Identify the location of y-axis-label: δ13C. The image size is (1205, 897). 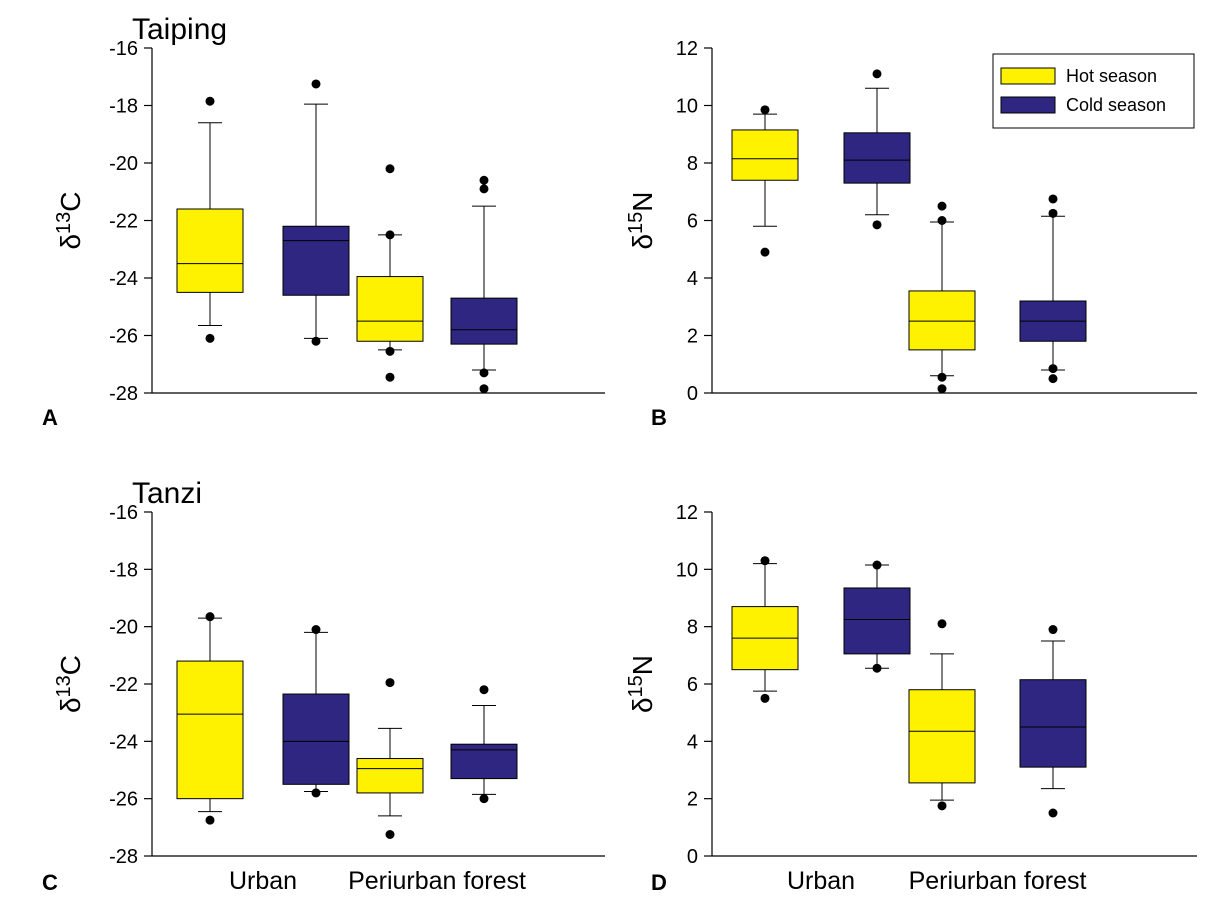
(69, 684).